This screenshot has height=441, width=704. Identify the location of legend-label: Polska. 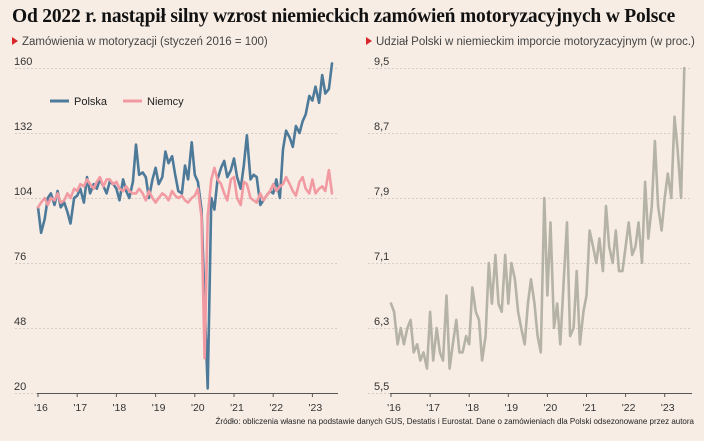
(91, 102).